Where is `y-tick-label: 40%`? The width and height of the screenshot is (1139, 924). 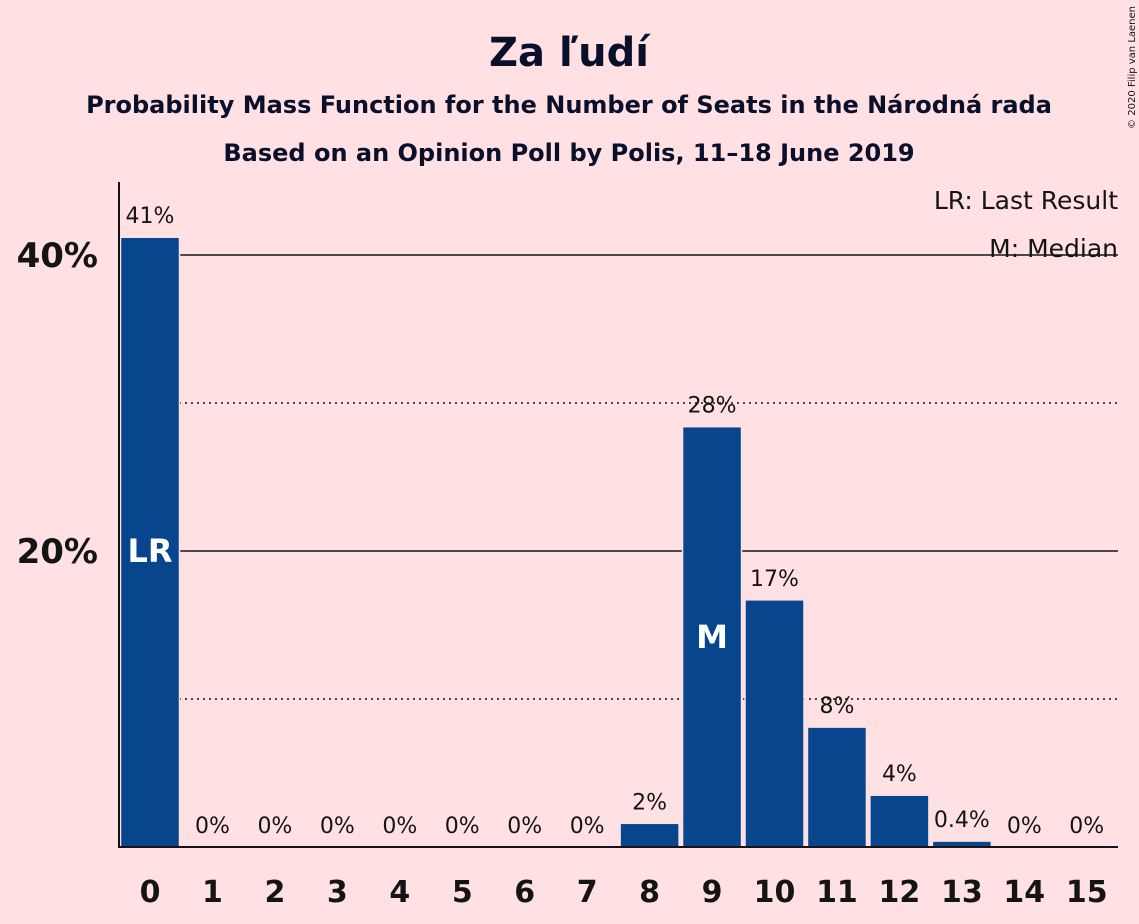 y-tick-label: 40% is located at coordinates (57, 256).